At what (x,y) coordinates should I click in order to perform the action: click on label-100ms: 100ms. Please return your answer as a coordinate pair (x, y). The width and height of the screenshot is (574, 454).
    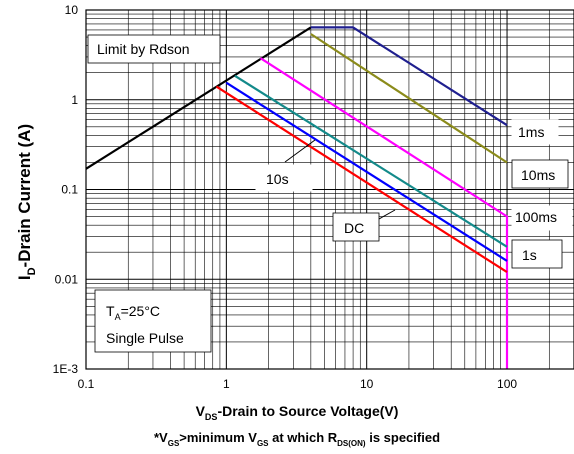
    Looking at the image, I should click on (542, 218).